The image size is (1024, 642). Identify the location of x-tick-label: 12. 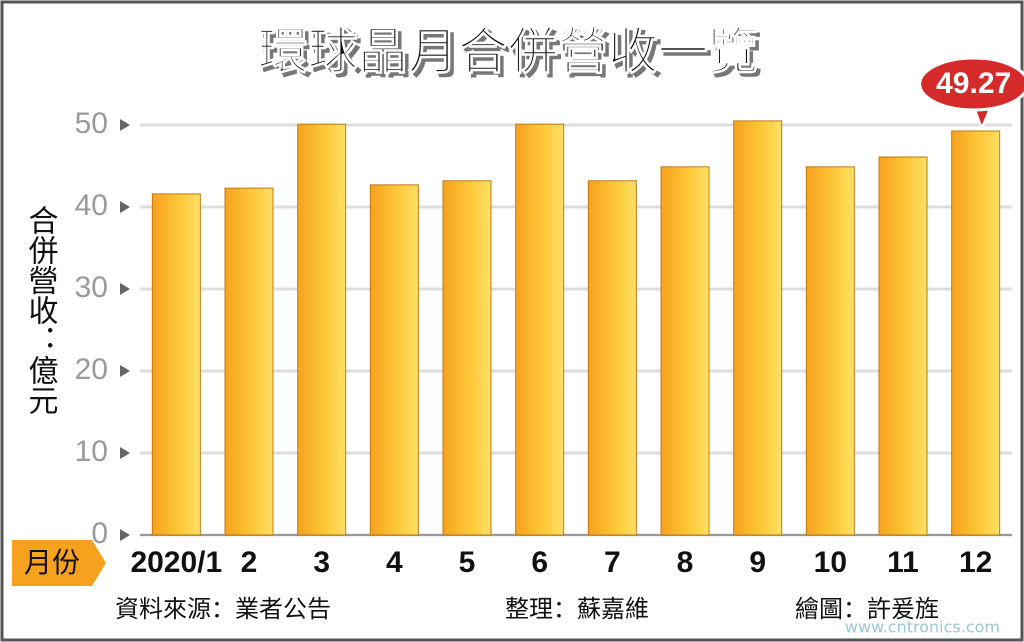
(975, 562).